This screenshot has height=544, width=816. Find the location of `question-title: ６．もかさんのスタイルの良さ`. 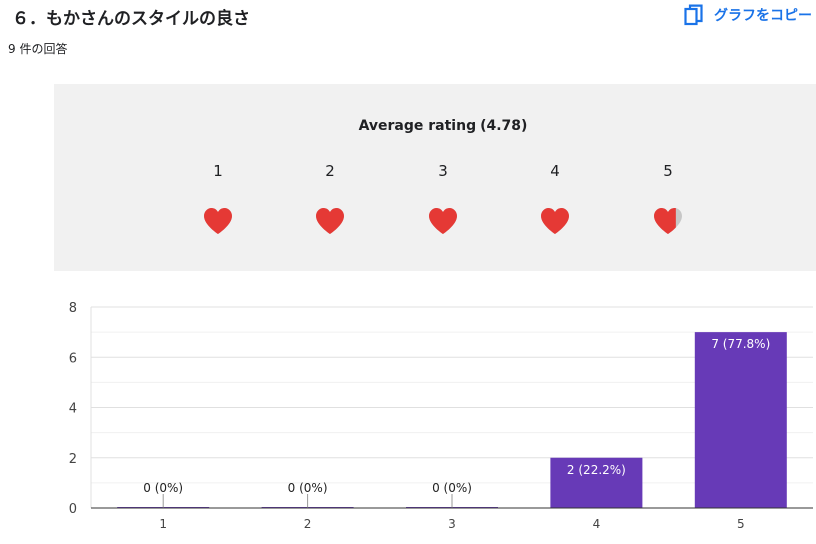

question-title: ６．もかさんのスタイルの良さ is located at coordinates (131, 19).